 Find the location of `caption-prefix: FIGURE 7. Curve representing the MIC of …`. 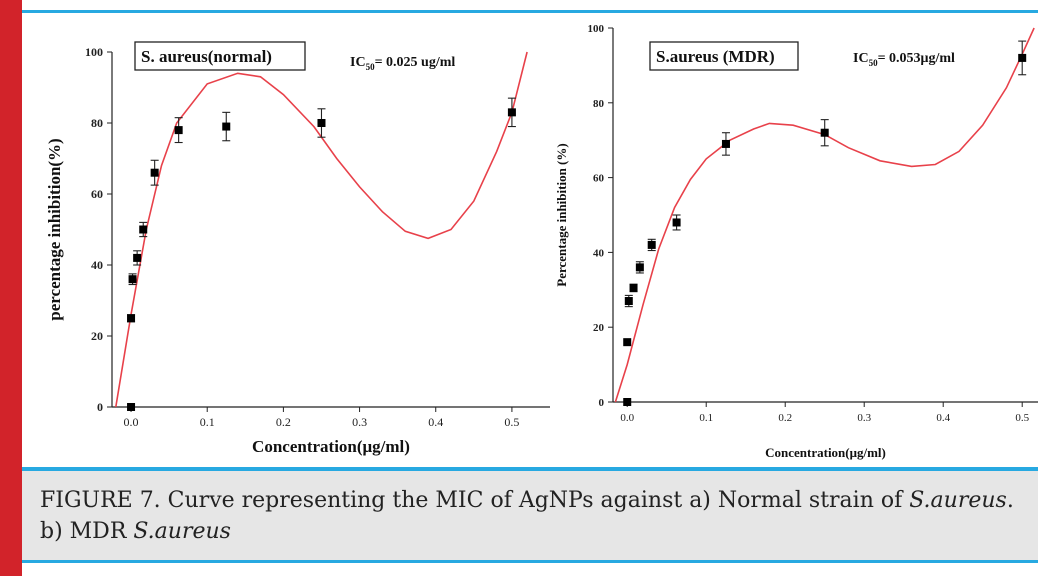

caption-prefix: FIGURE 7. Curve representing the MIC of … is located at coordinates (475, 500).